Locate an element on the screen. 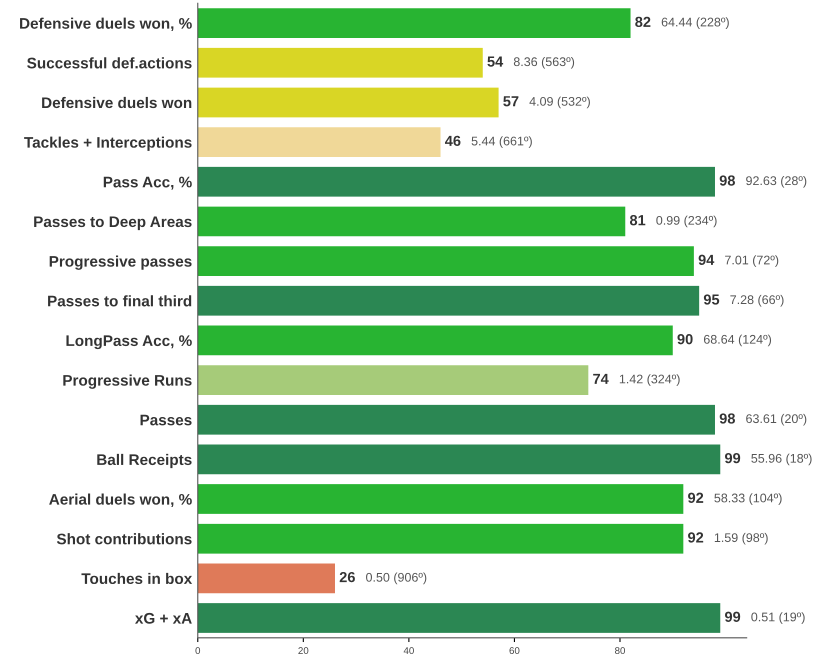 Image resolution: width=838 pixels, height=661 pixels. y-tick-label: Defensive duels won is located at coordinates (117, 102).